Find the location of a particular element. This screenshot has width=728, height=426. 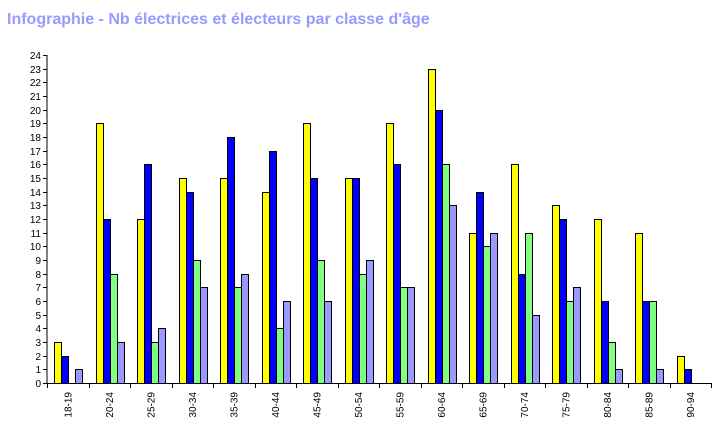

bar-80-84-s2 is located at coordinates (605, 342).